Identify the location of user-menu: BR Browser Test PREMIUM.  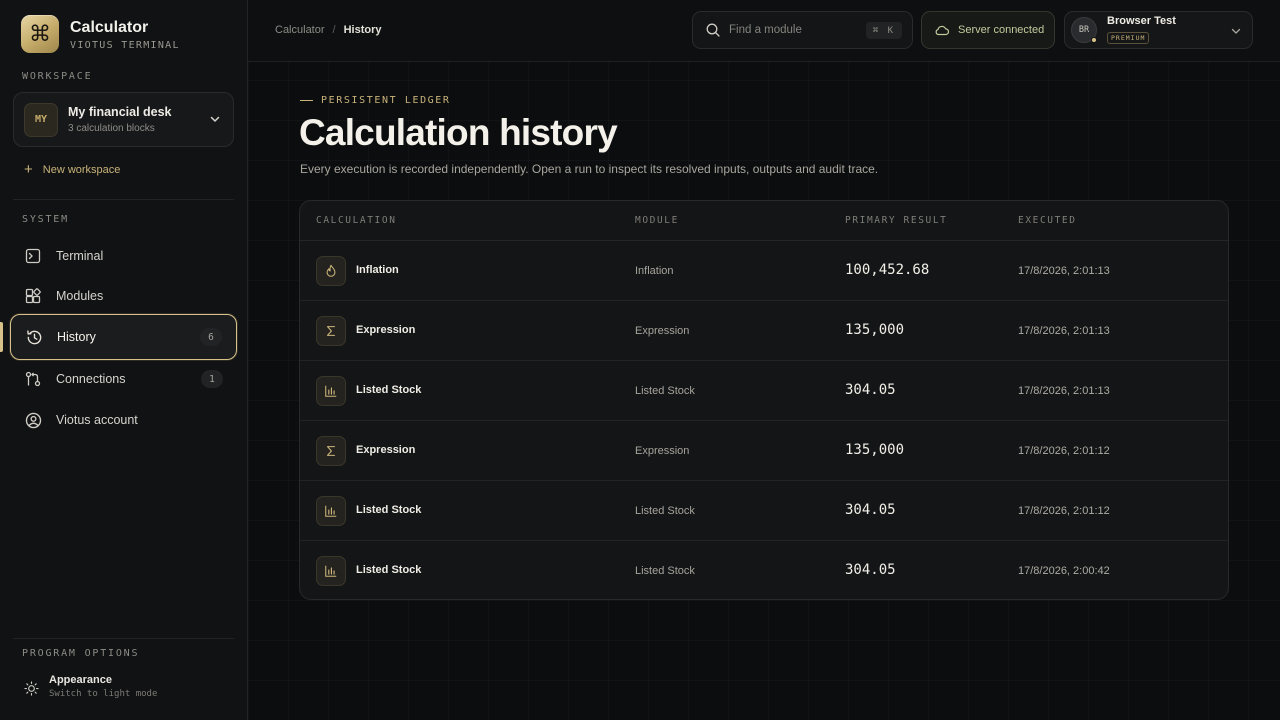
(1158, 30).